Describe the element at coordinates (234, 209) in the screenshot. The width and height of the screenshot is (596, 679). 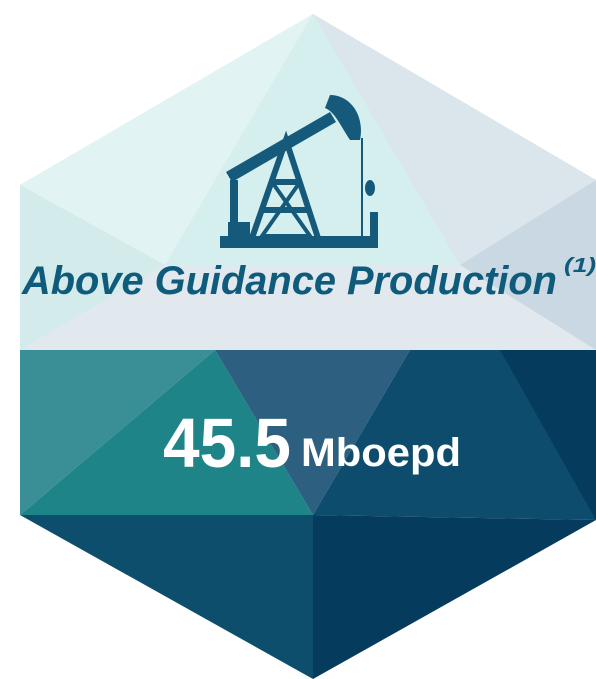
I see `icon-post` at that location.